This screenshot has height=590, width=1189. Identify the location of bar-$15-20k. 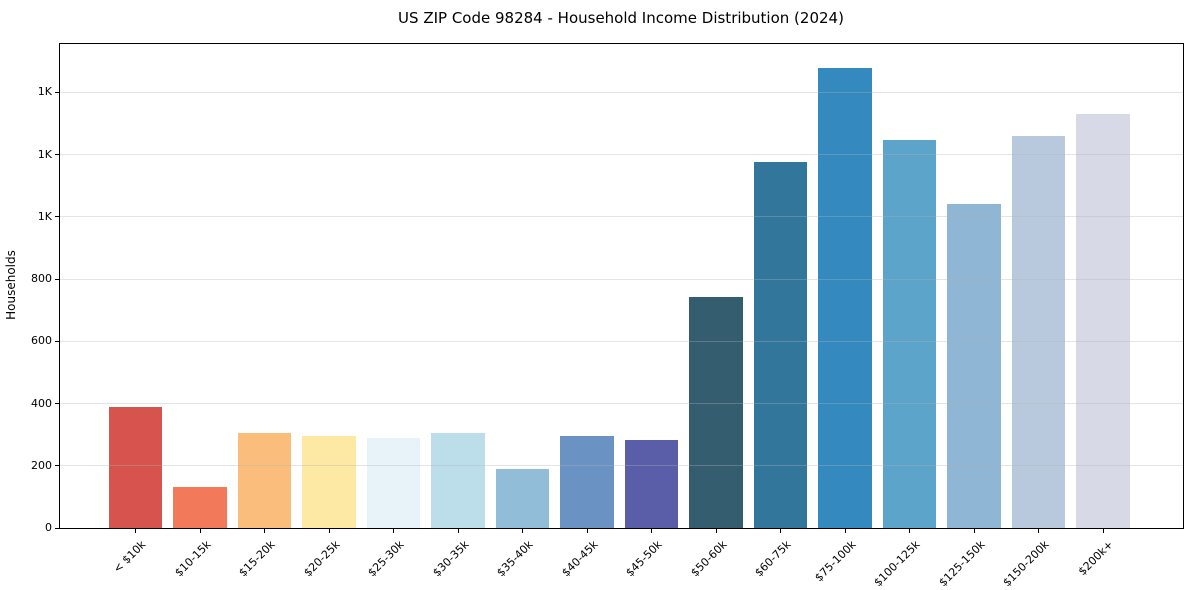
(264, 480).